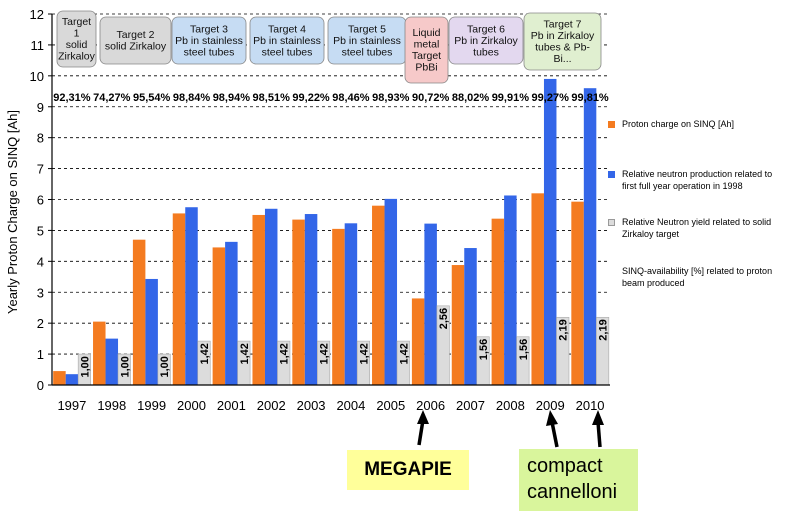 The image size is (786, 514). I want to click on bar-neutron-2010, so click(590, 236).